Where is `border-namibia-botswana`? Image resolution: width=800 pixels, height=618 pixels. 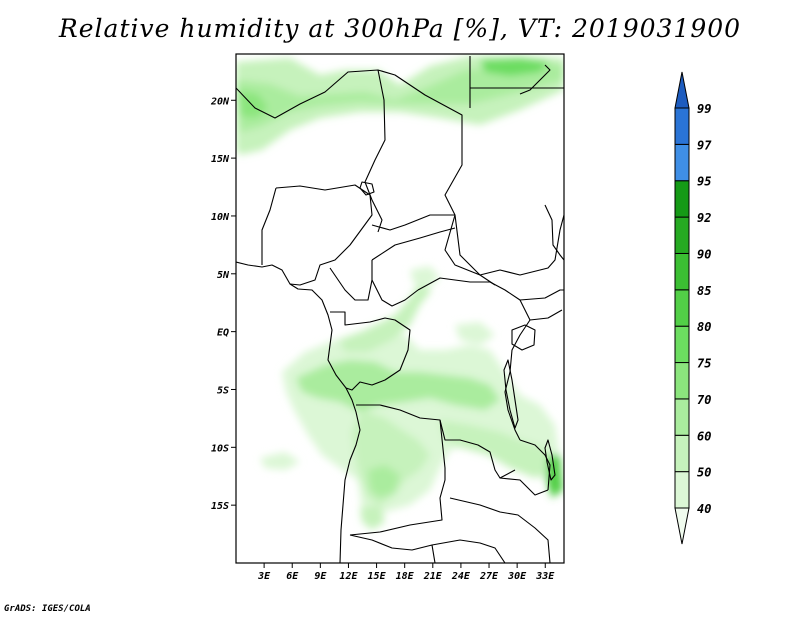 border-namibia-botswana is located at coordinates (392, 548).